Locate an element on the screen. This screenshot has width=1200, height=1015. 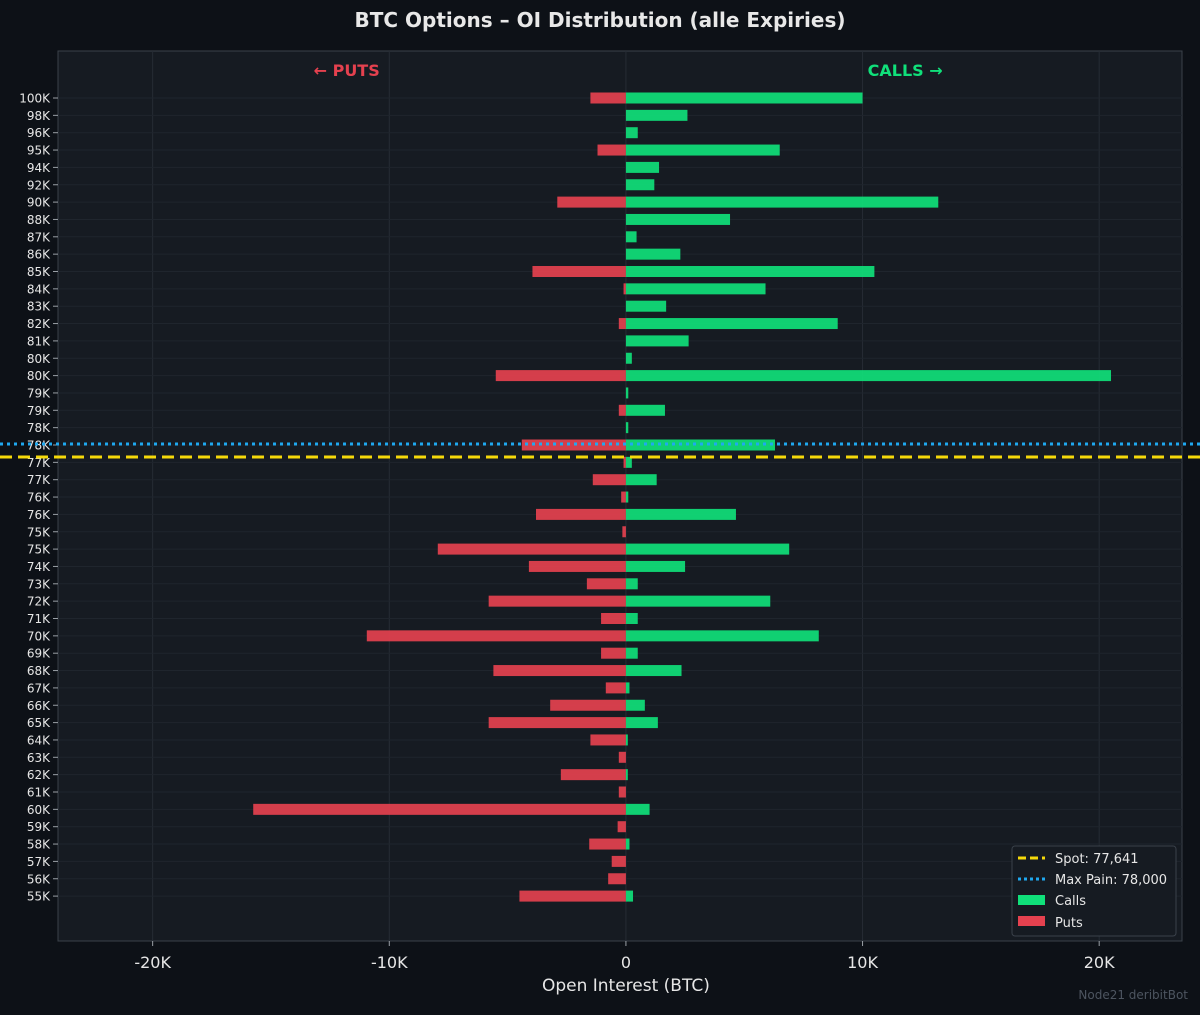
y-tick-label: 98K is located at coordinates (39, 116).